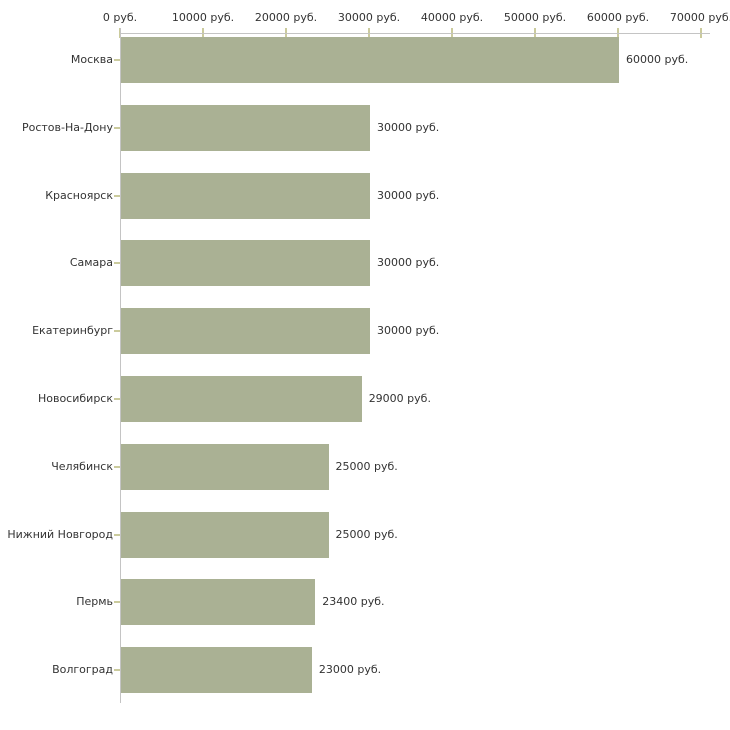  What do you see at coordinates (369, 17) in the screenshot?
I see `x-axis-tick-label: 30000 руб.` at bounding box center [369, 17].